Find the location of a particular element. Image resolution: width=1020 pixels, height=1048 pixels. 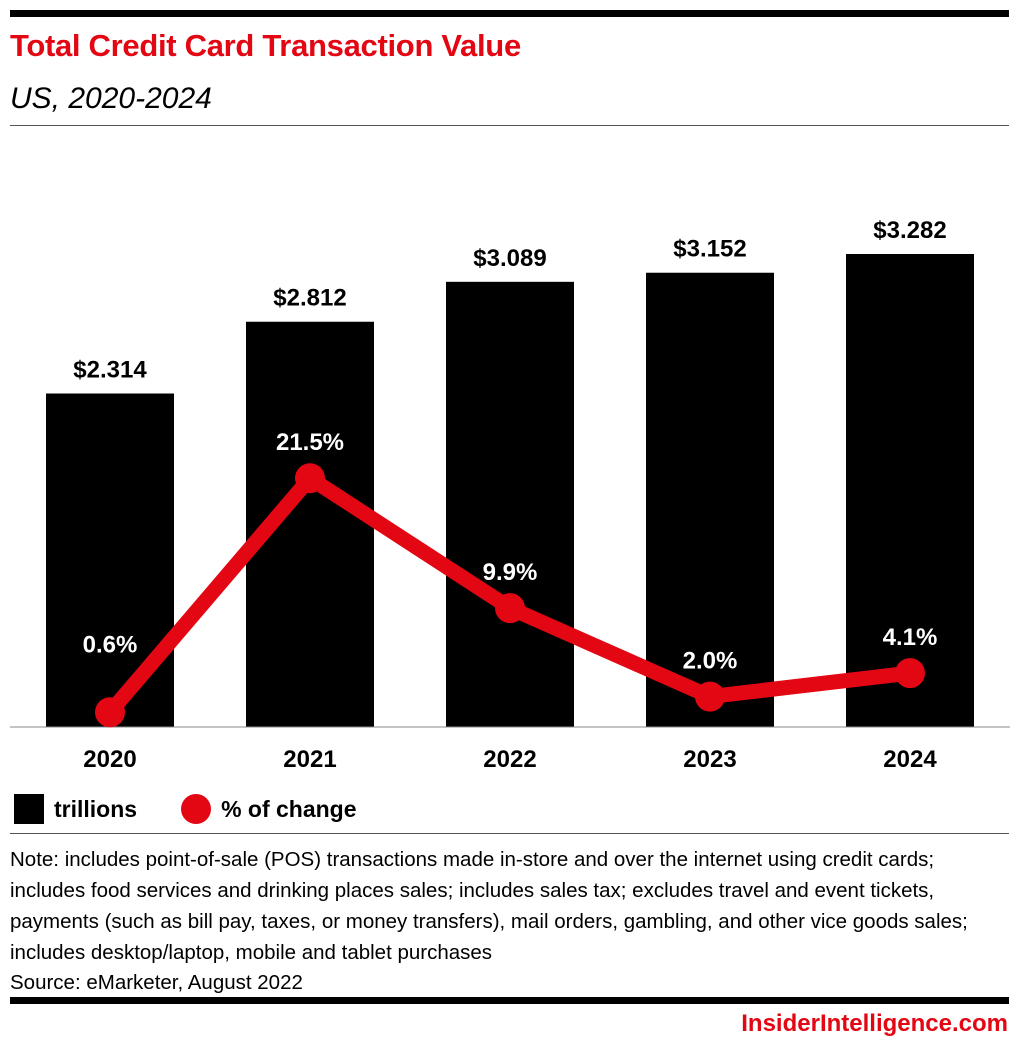

change-point-2022 is located at coordinates (510, 608).